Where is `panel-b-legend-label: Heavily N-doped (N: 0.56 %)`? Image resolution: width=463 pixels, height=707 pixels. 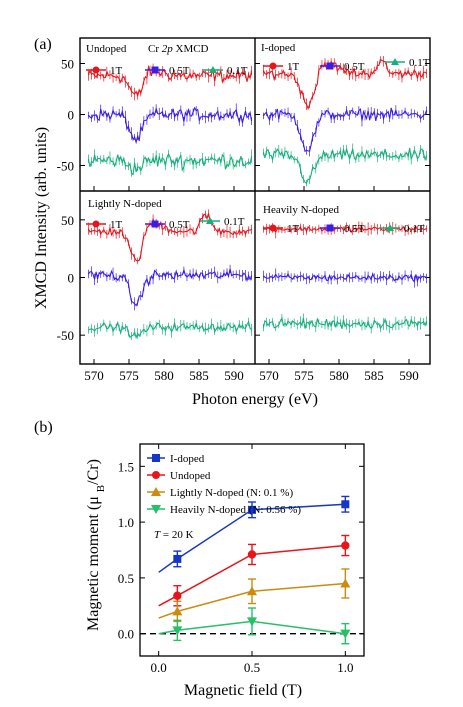 panel-b-legend-label: Heavily N-doped (N: 0.56 %) is located at coordinates (235, 510).